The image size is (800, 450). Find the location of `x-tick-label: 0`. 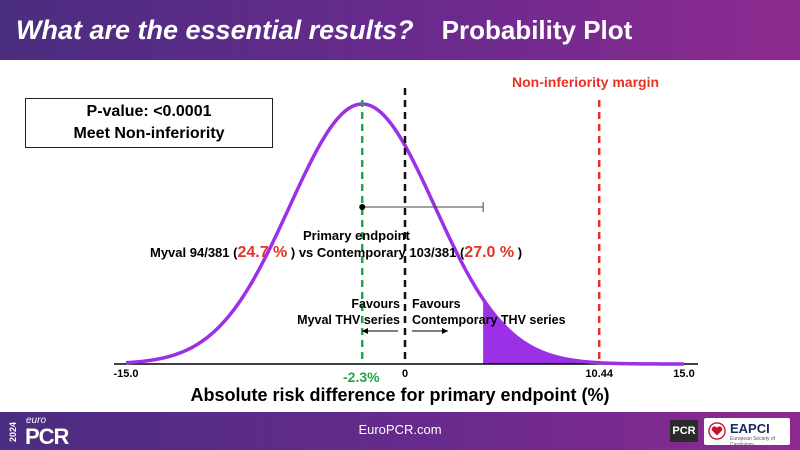

x-tick-label: 0 is located at coordinates (405, 374).